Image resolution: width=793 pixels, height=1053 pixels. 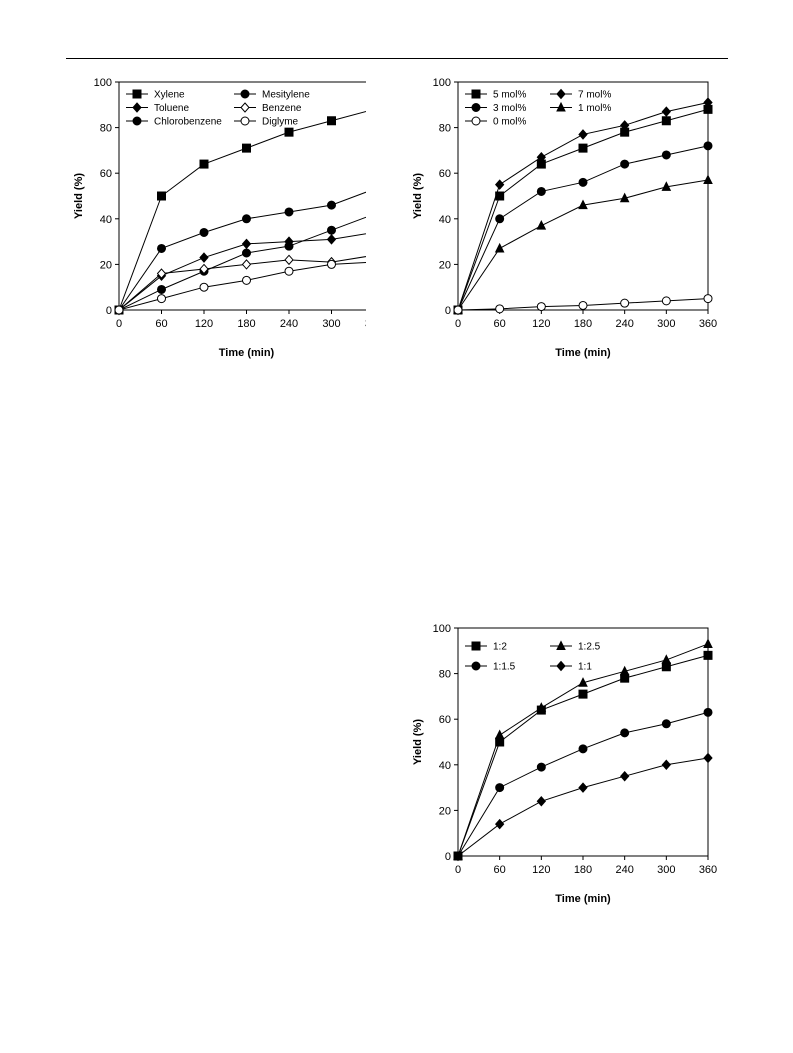 What do you see at coordinates (571, 666) in the screenshot?
I see `legend-item: 1:1` at bounding box center [571, 666].